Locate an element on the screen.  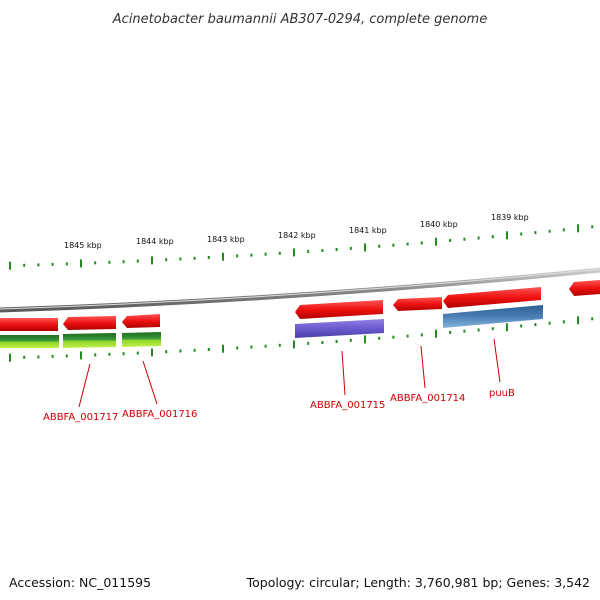
tick-label: 1840 kbp is located at coordinates (439, 224).